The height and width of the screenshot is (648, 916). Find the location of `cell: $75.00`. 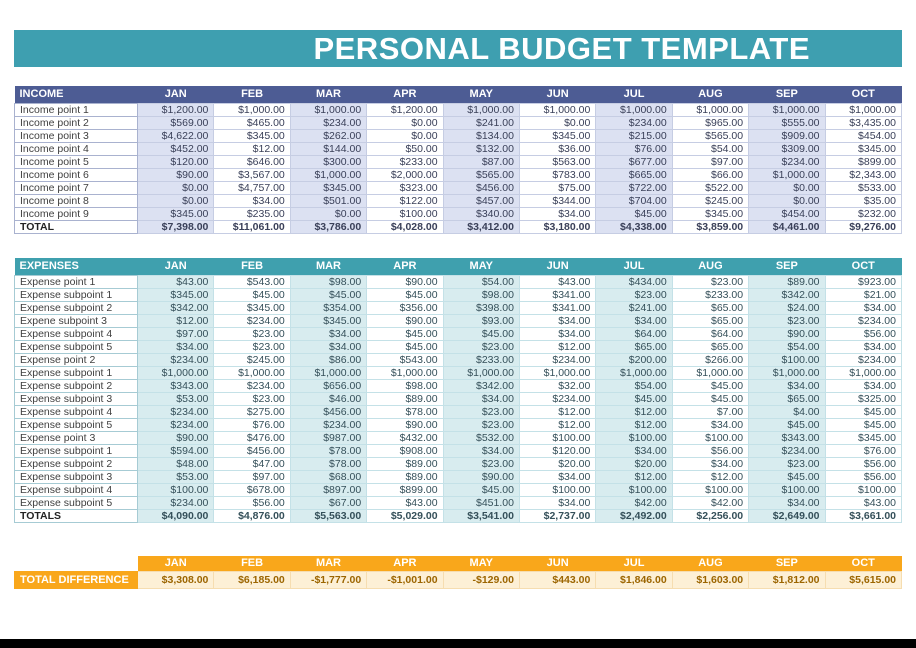

cell: $75.00 is located at coordinates (557, 187).